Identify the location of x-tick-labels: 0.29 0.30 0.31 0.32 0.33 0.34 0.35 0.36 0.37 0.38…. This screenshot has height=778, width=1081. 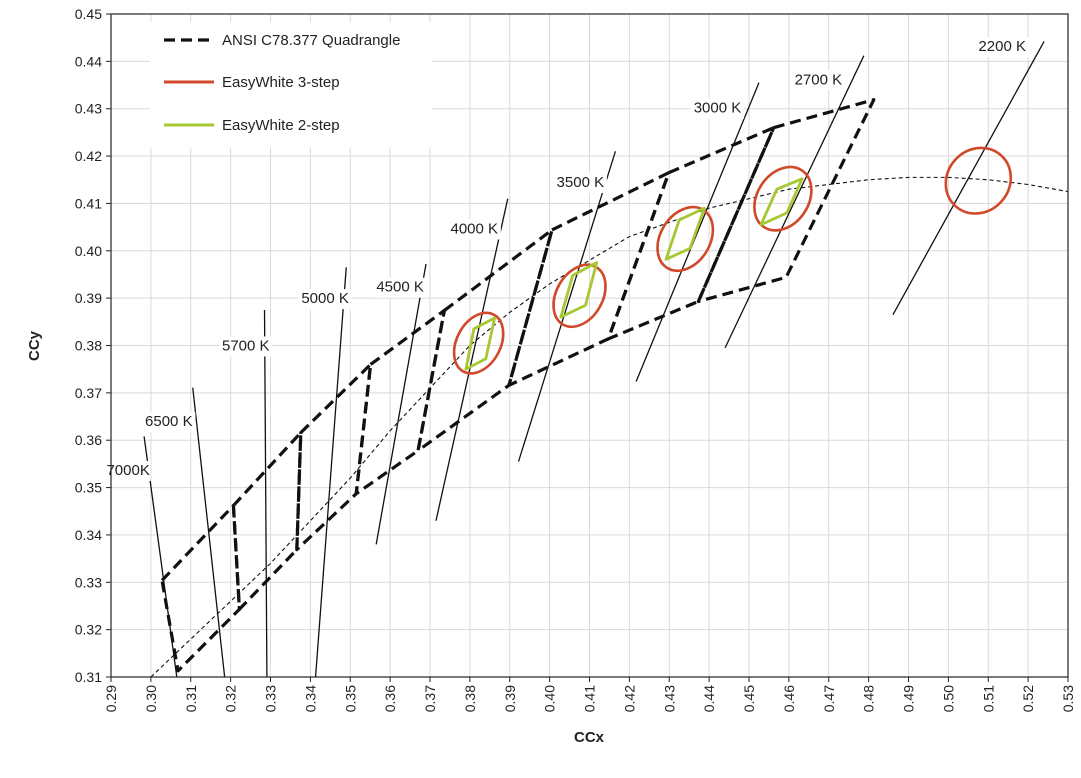
(589, 694).